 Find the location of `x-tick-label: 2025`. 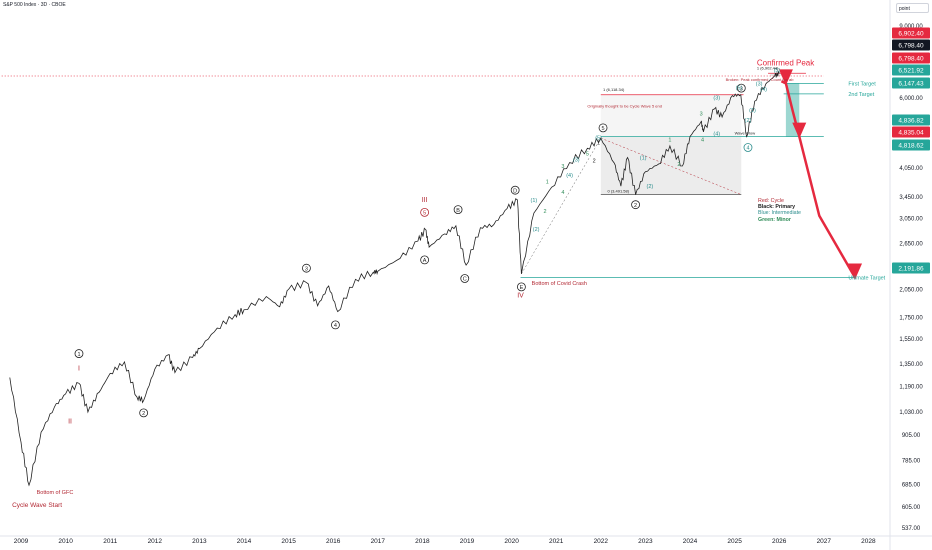

x-tick-label: 2025 is located at coordinates (734, 541).